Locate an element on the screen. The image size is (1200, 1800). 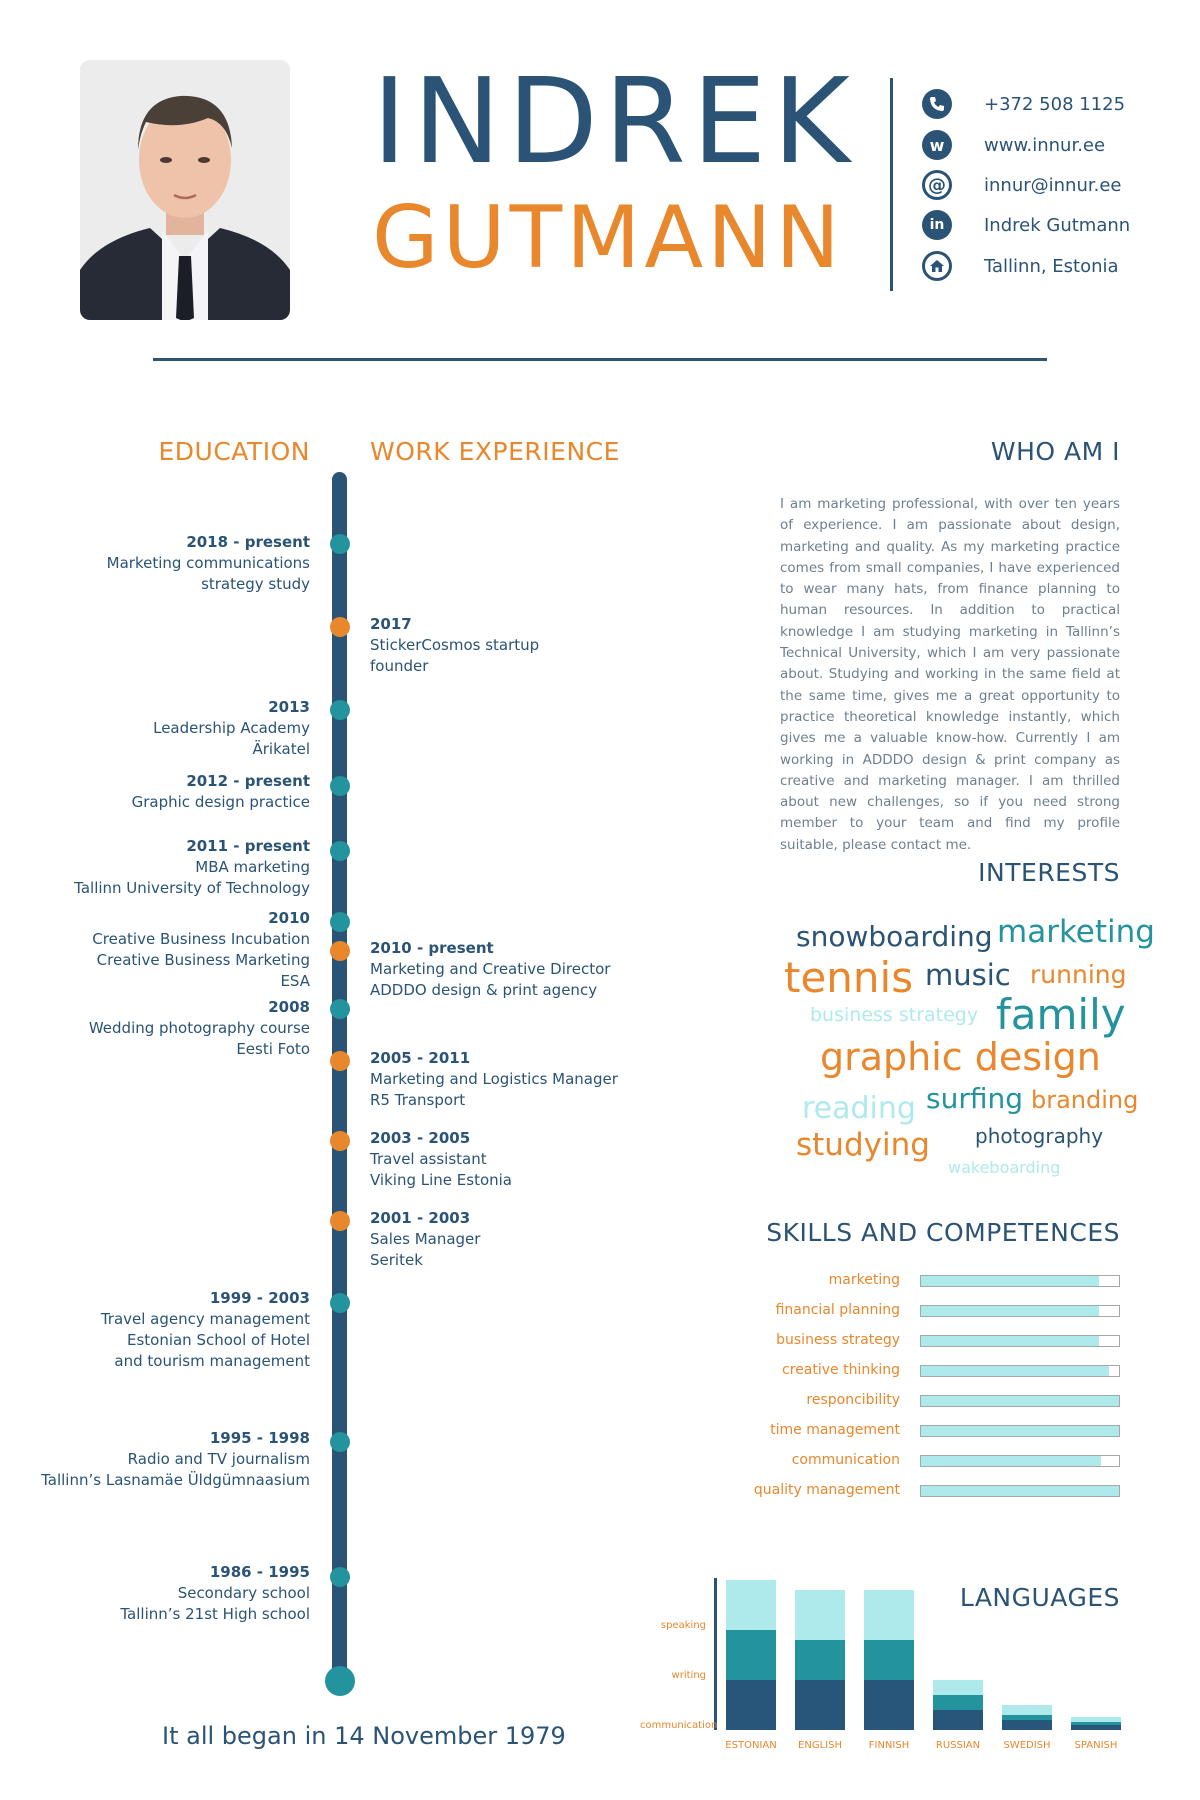
work-line: R5 Transport is located at coordinates (418, 1100).